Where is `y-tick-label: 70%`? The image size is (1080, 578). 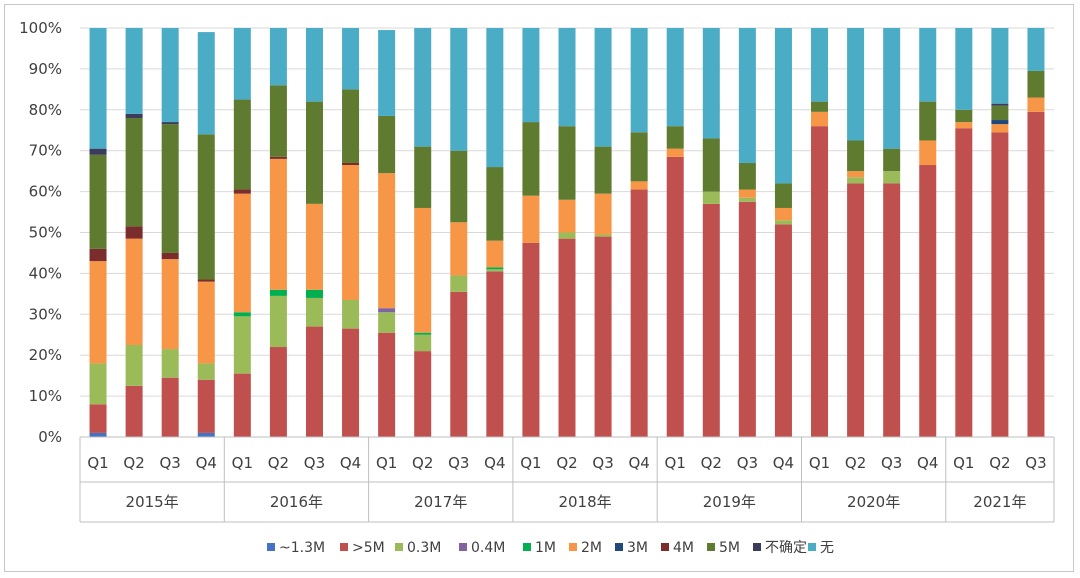 y-tick-label: 70% is located at coordinates (45, 151).